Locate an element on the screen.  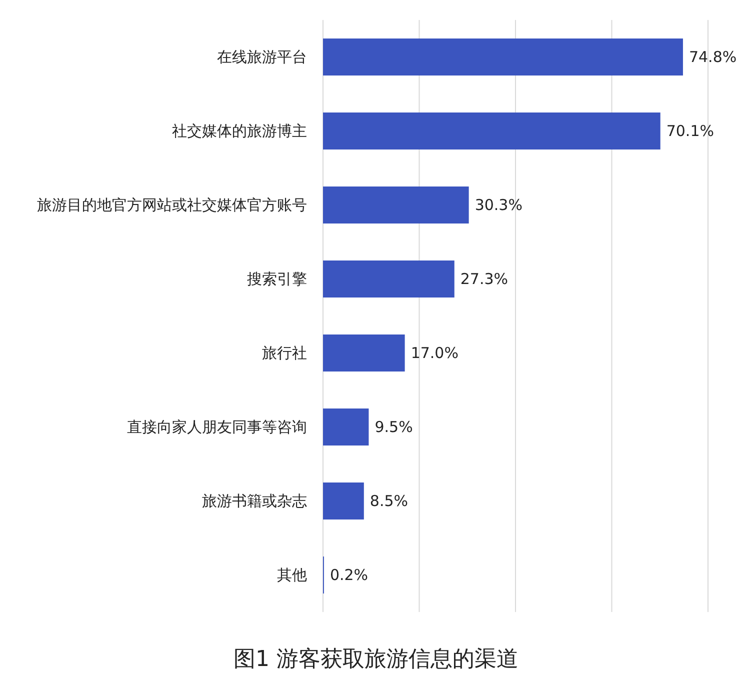
y-tick-label: 旅游目的地官方网站或社交媒体官方账号 is located at coordinates (172, 205).